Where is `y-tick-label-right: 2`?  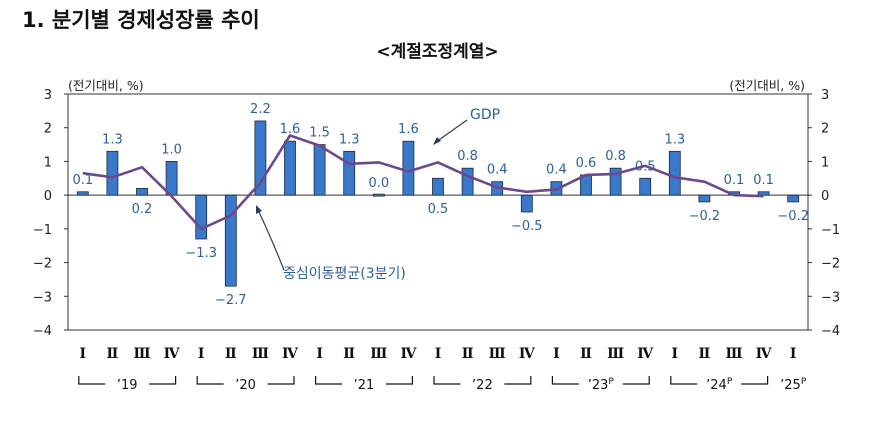 y-tick-label-right: 2 is located at coordinates (825, 129).